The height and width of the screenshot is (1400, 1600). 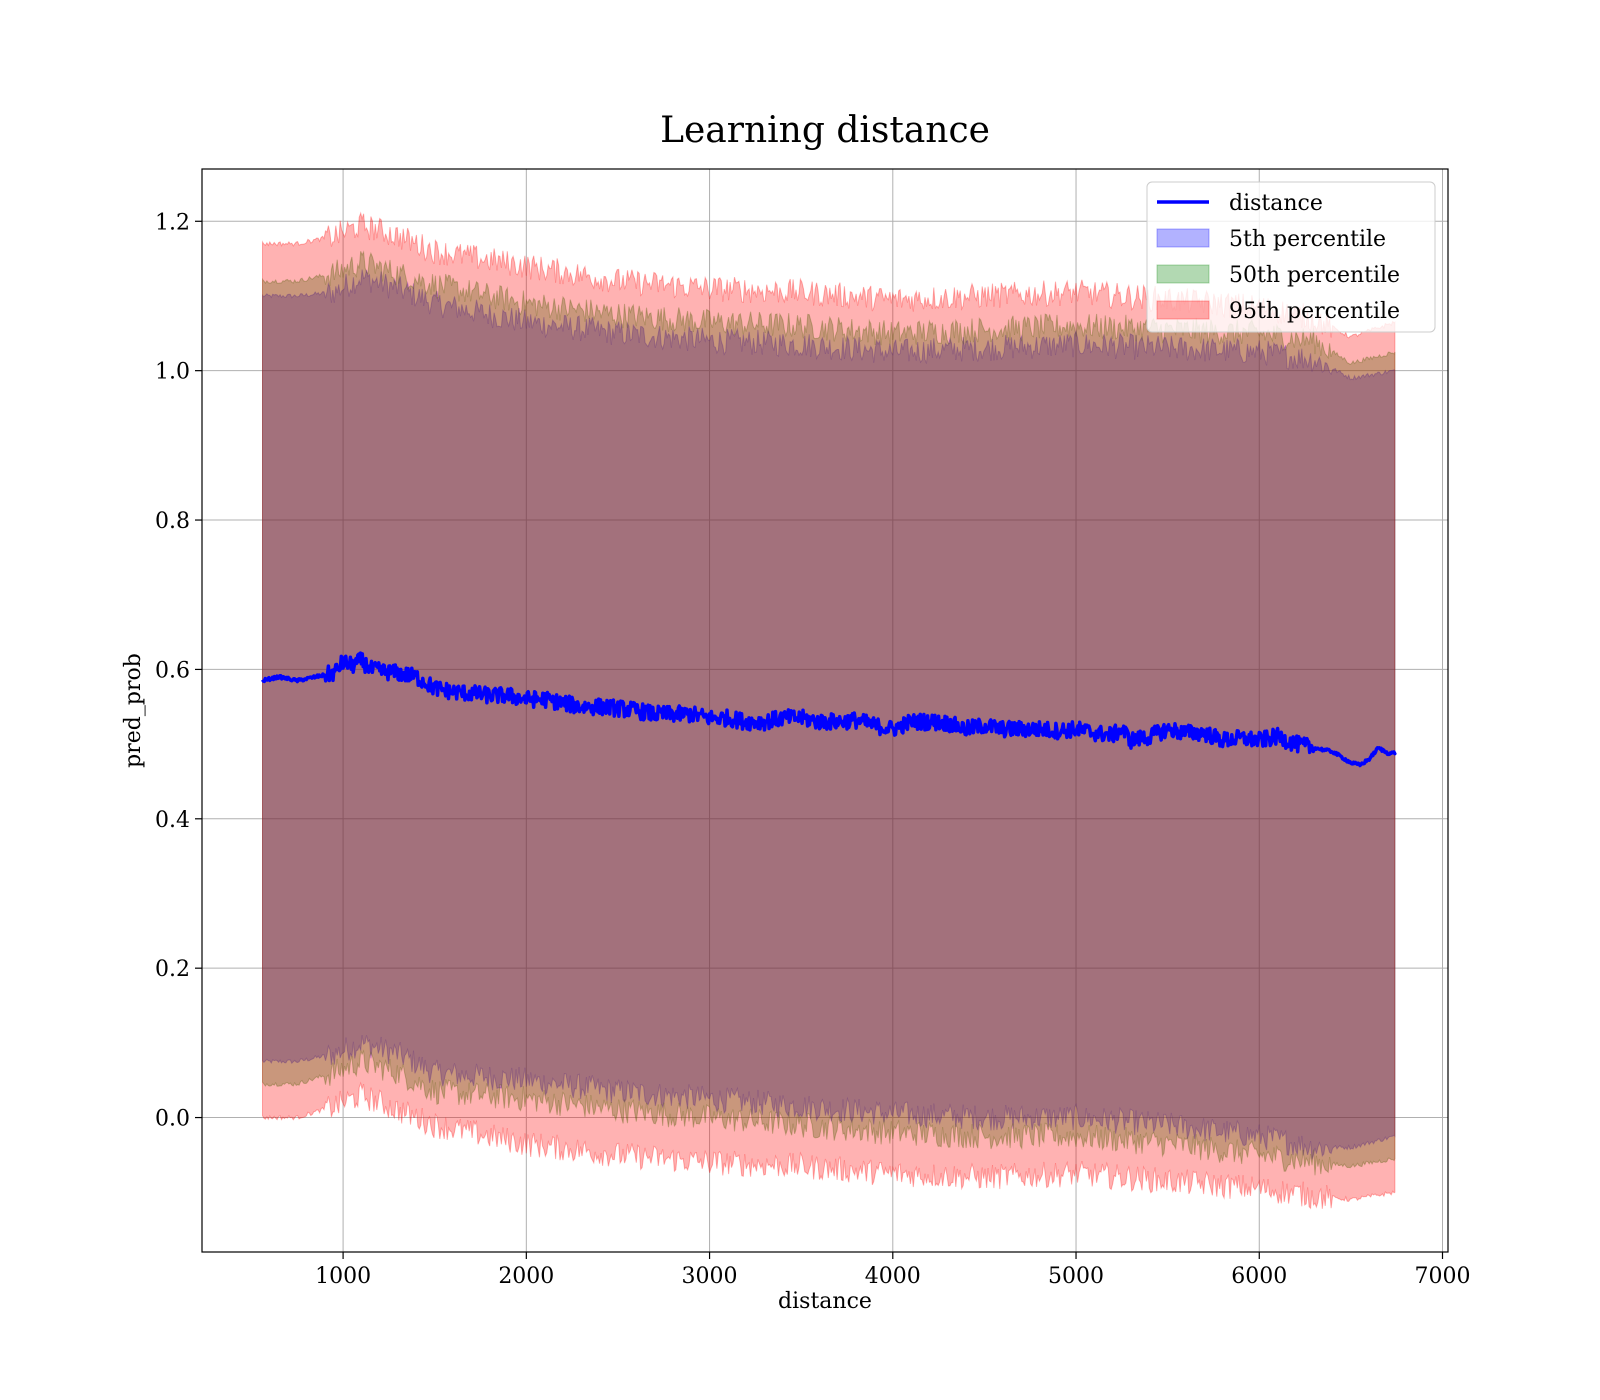 What do you see at coordinates (1314, 275) in the screenshot?
I see `legend-label: 50th percentile` at bounding box center [1314, 275].